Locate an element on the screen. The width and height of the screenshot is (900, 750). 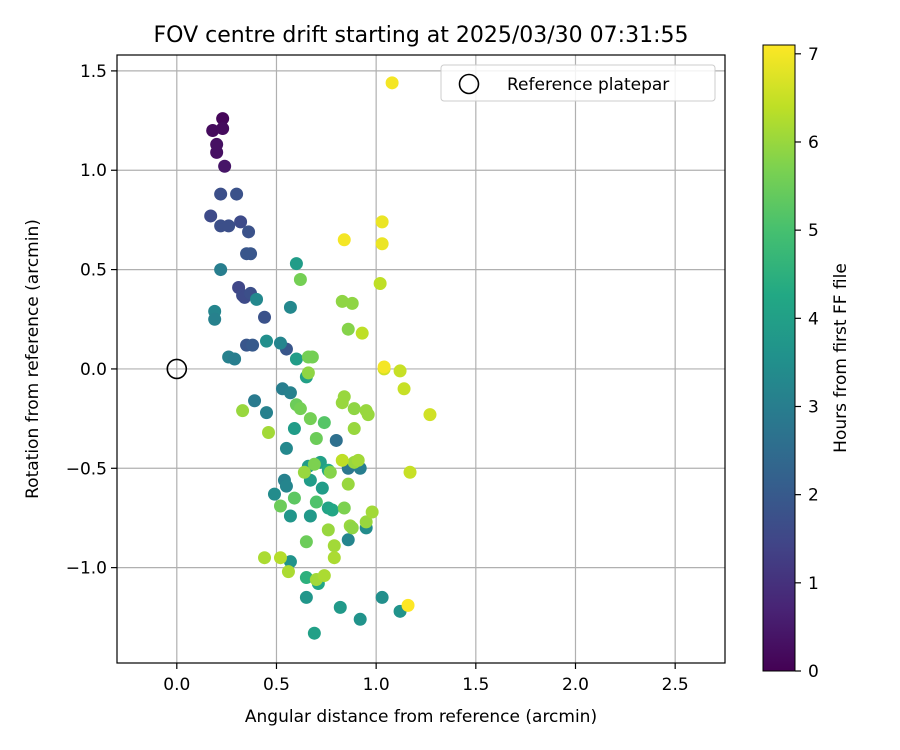
colorbar-ticks: 0 1 2 3 4 5 6 7 is located at coordinates (807, 363).